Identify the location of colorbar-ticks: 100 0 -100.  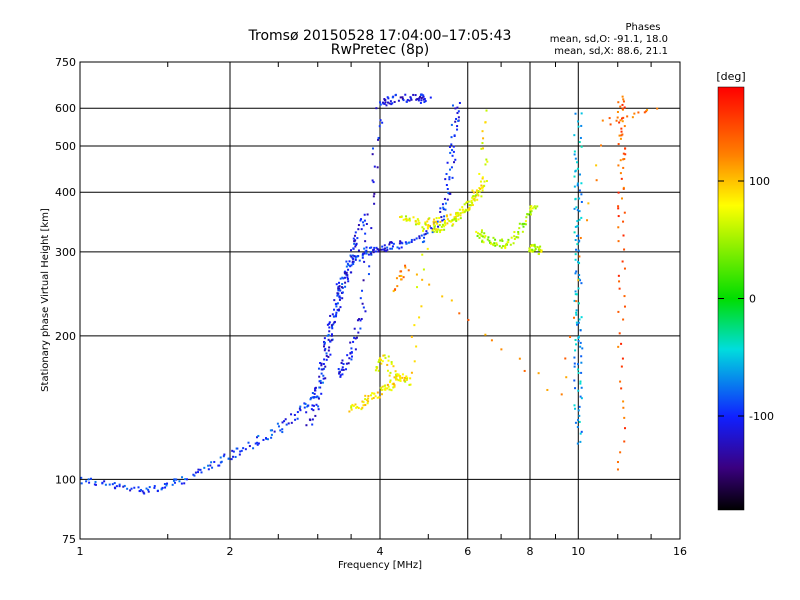
(746, 299).